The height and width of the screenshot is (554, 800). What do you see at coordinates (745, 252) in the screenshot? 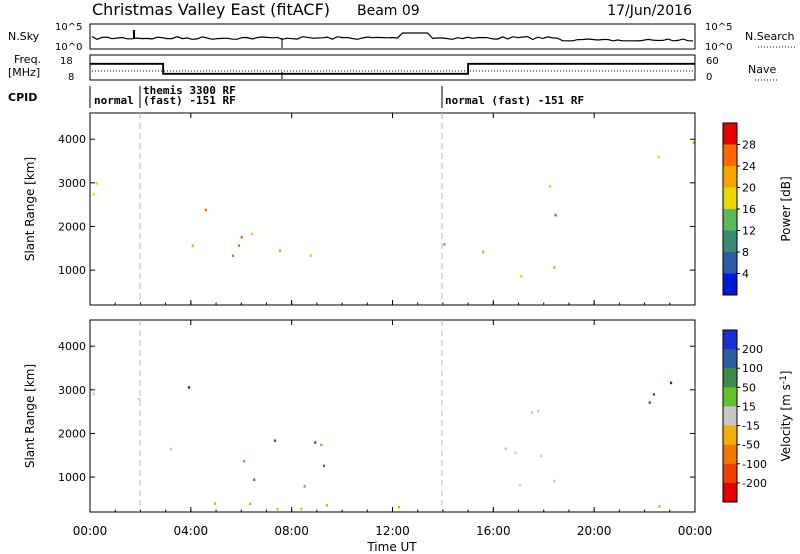
I see `colorbar-tick-label: 8` at bounding box center [745, 252].